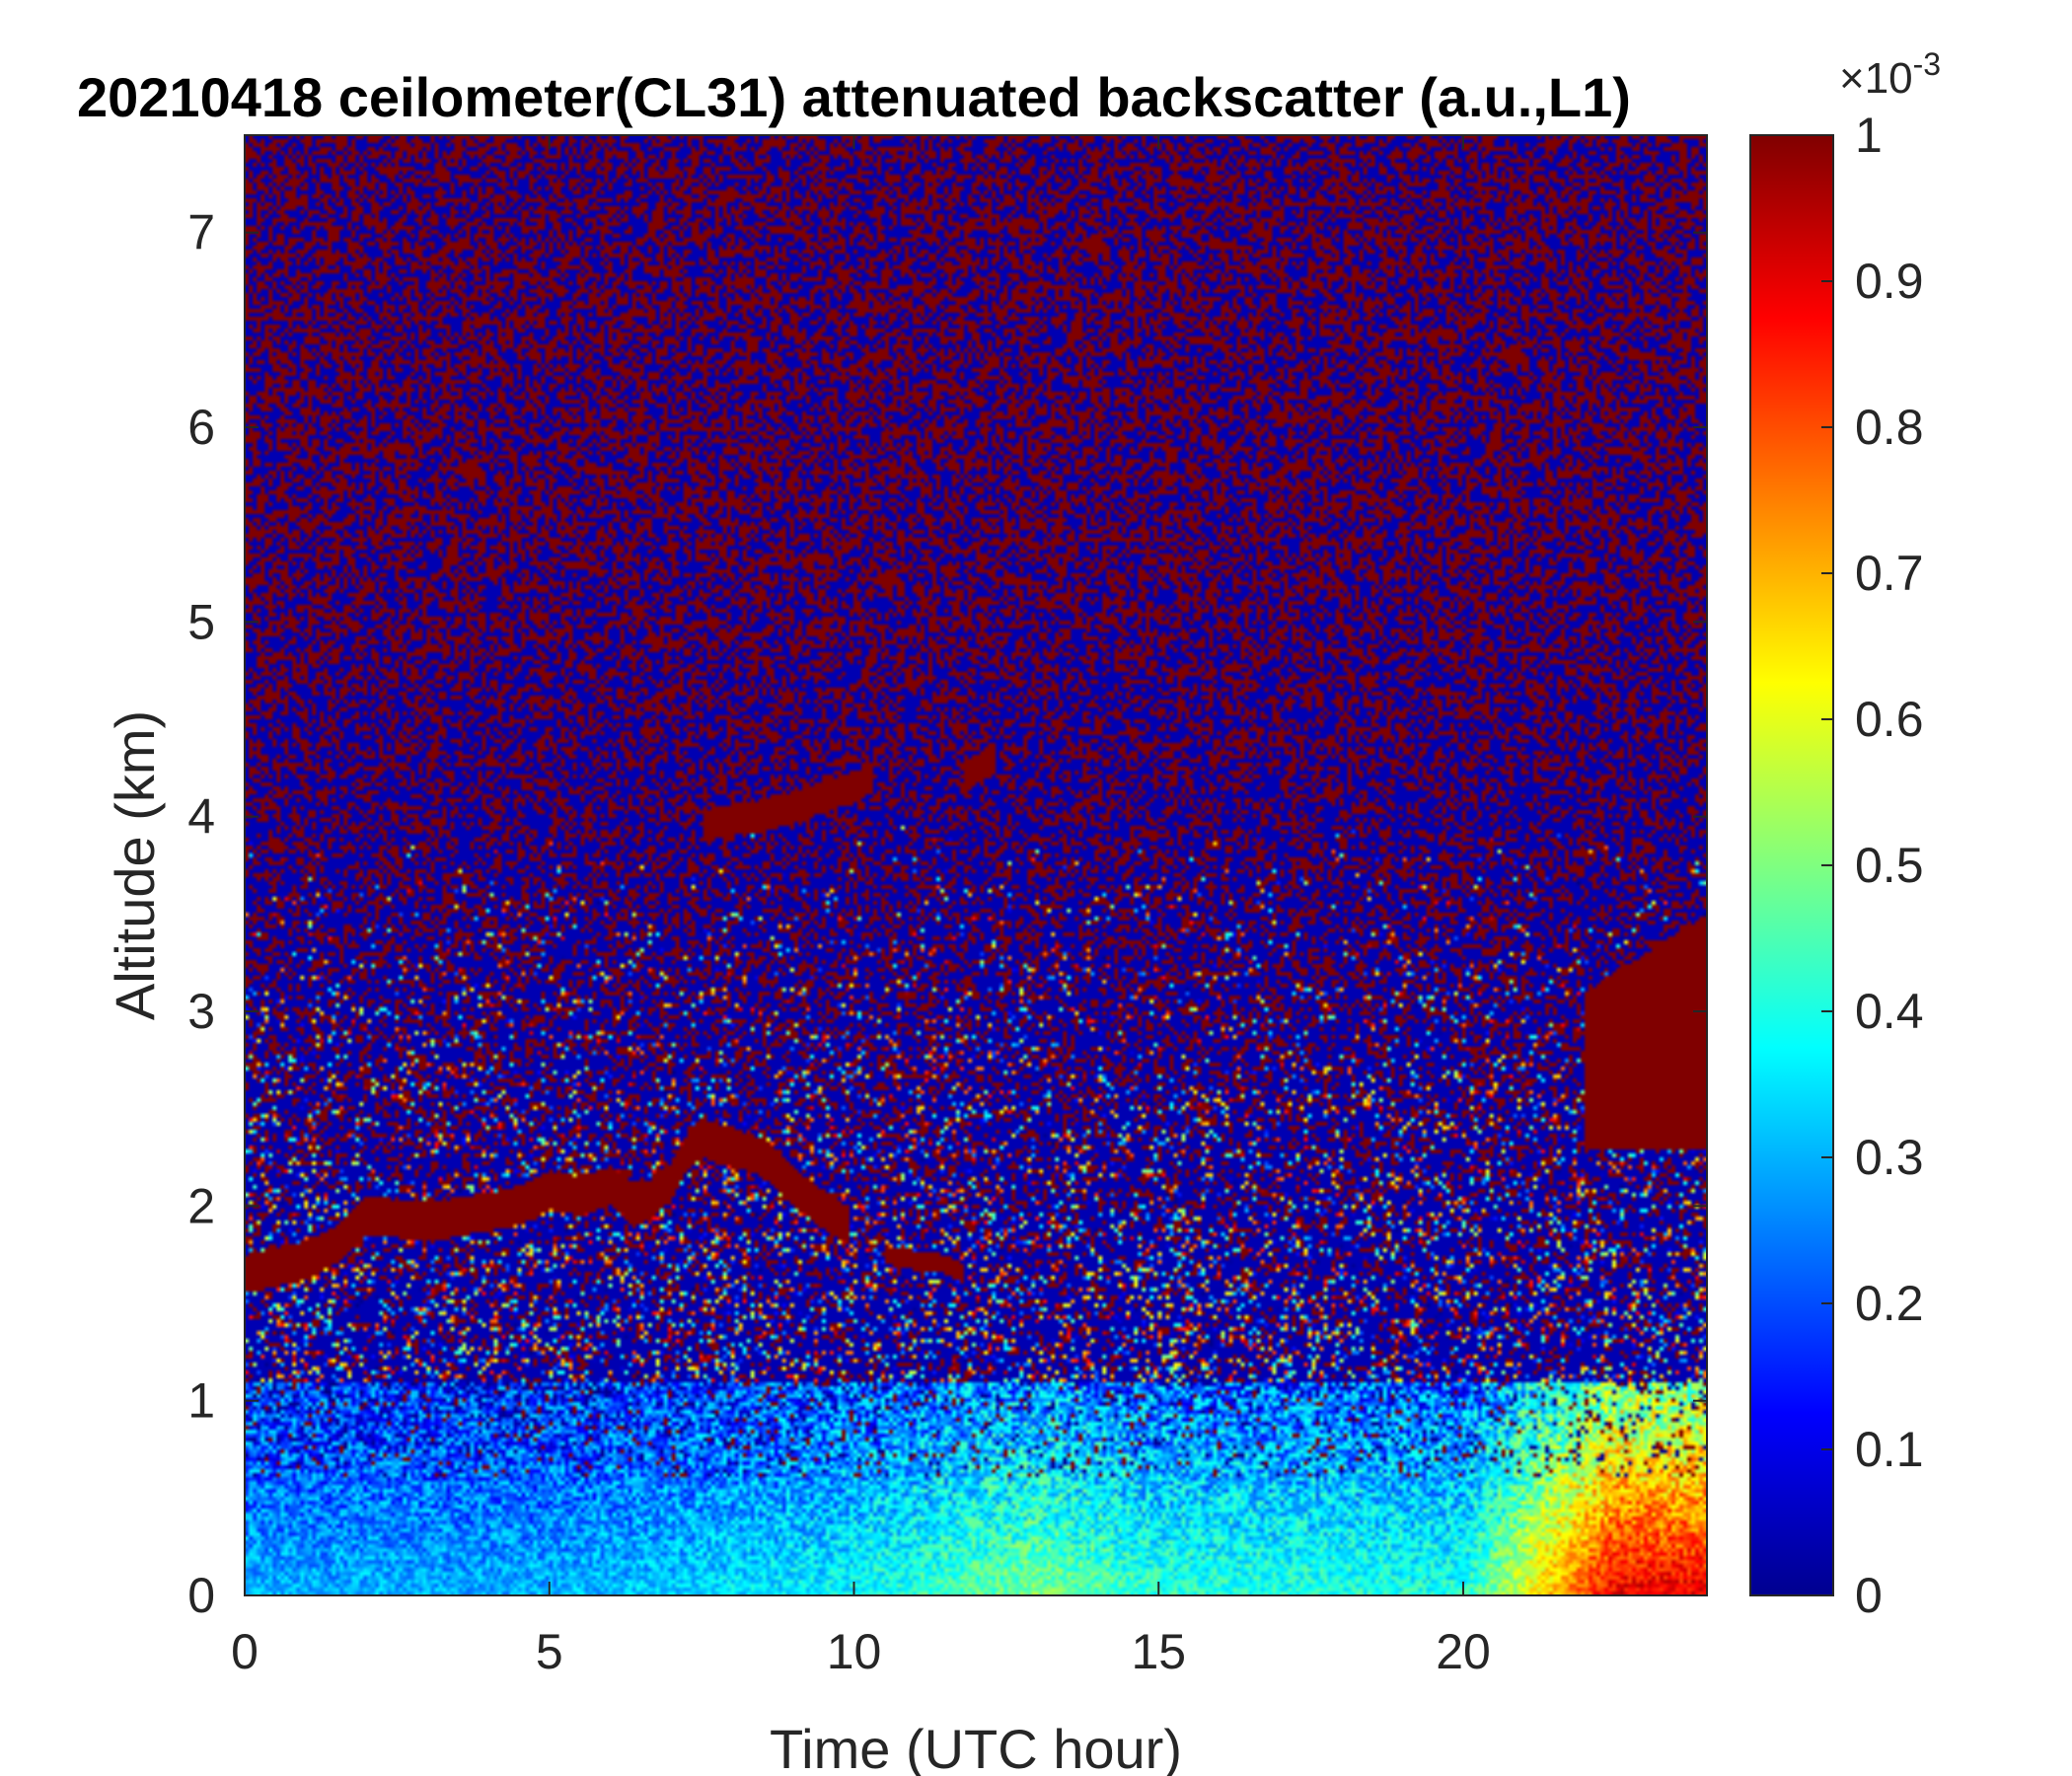 The width and height of the screenshot is (2072, 1776). What do you see at coordinates (1890, 1304) in the screenshot?
I see `colorbar-tick-label: 0.2` at bounding box center [1890, 1304].